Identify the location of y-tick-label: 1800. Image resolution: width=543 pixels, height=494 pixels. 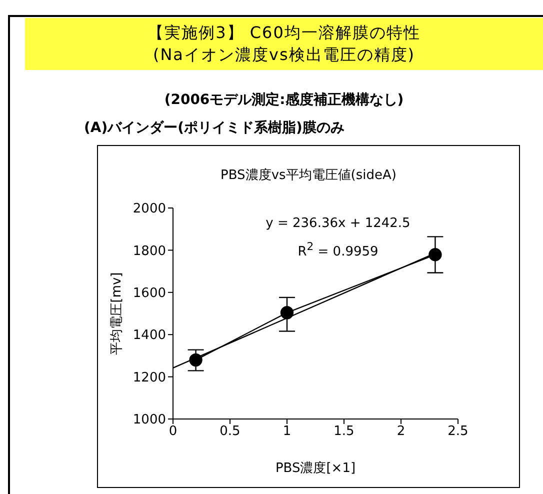
(149, 251).